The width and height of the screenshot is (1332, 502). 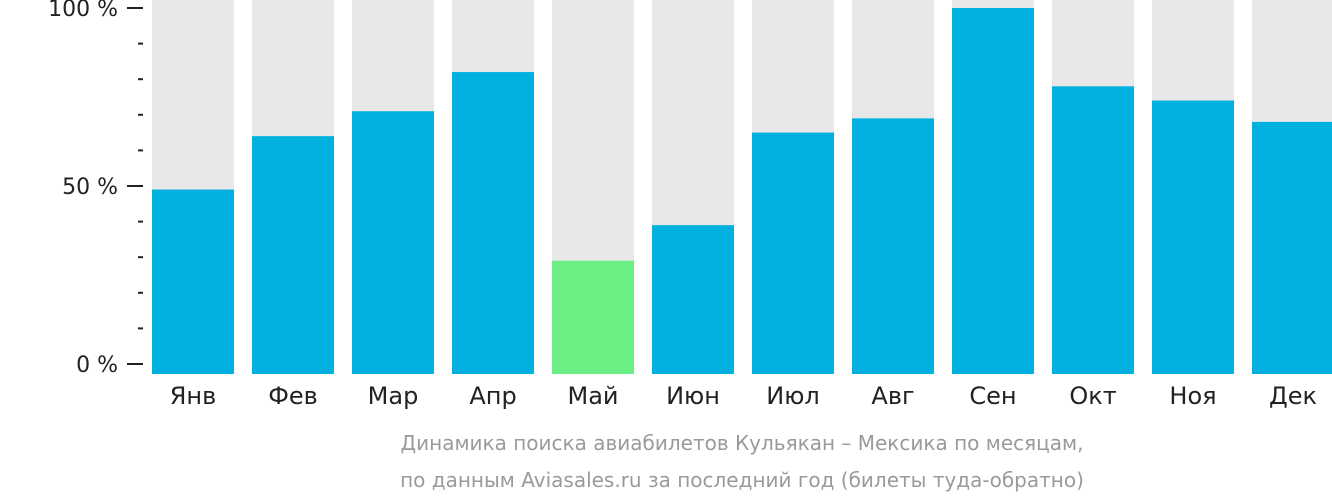 I want to click on x-tick-label: Май, so click(x=592, y=396).